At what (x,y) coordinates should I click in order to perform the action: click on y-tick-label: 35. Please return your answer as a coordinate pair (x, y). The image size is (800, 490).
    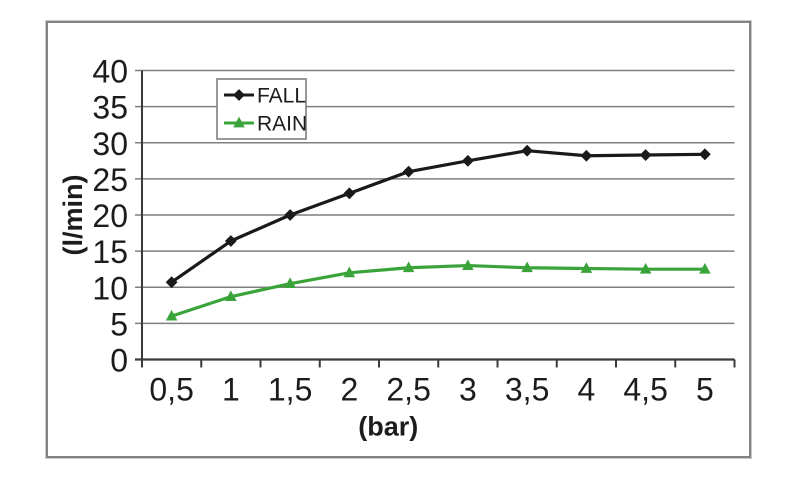
    Looking at the image, I should click on (110, 108).